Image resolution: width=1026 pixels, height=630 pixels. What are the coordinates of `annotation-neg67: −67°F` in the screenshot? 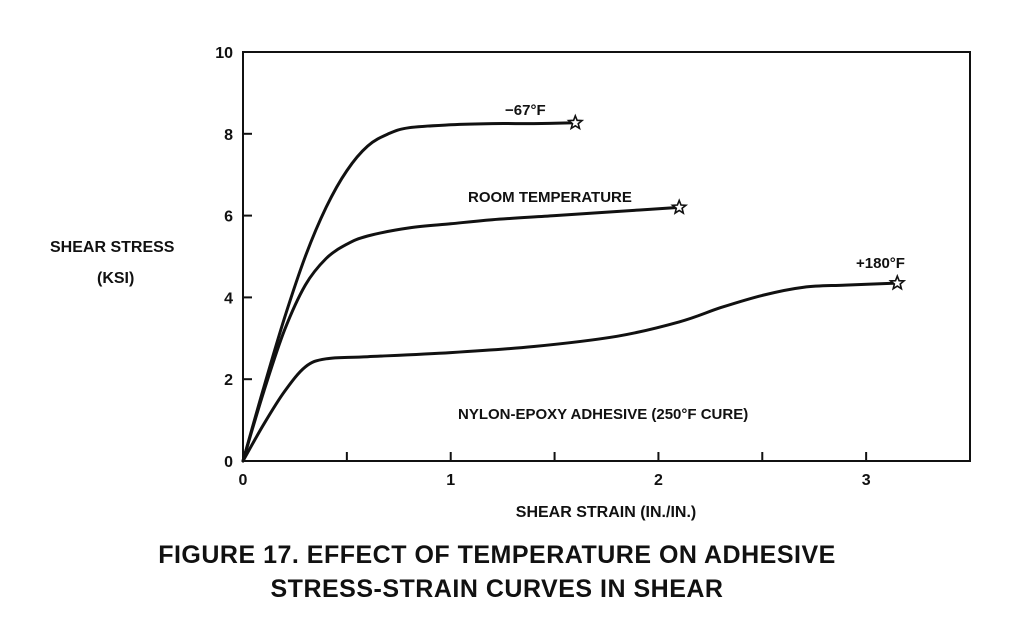 It's located at (525, 110).